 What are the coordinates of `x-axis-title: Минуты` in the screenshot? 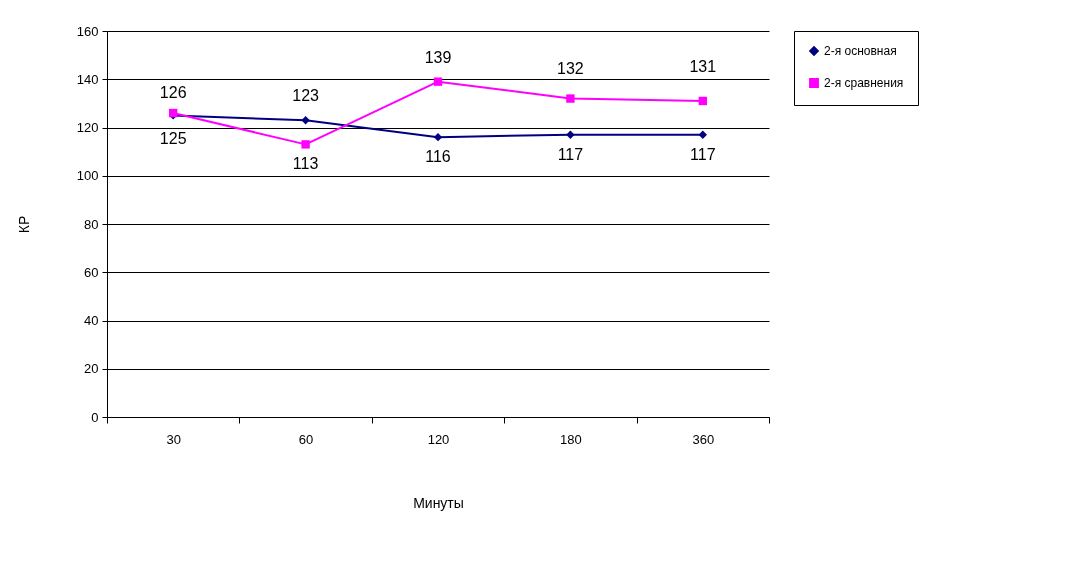 It's located at (438, 502).